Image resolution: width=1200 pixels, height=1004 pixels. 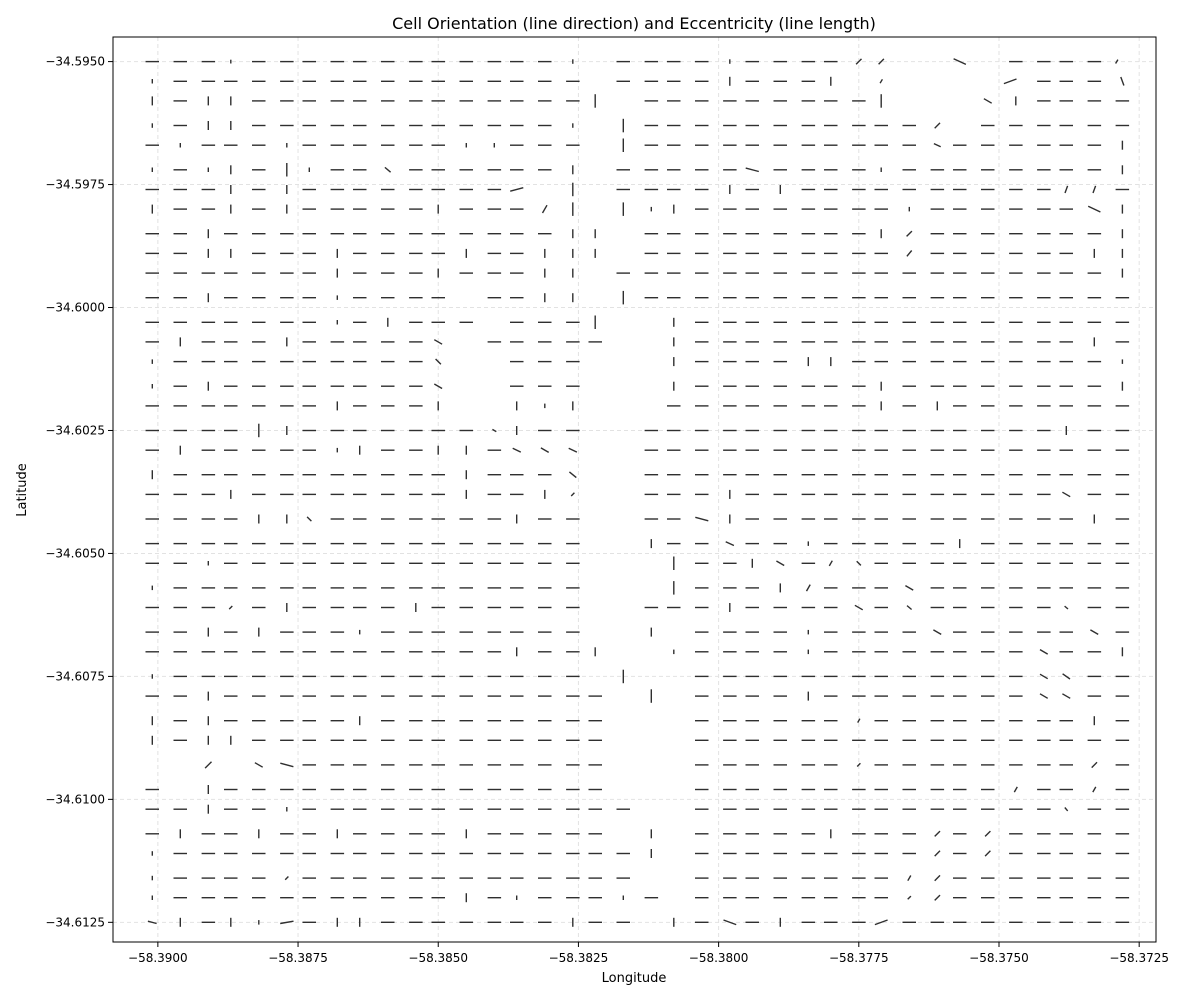 I want to click on y-tick-label: −34.5950, so click(x=75, y=62).